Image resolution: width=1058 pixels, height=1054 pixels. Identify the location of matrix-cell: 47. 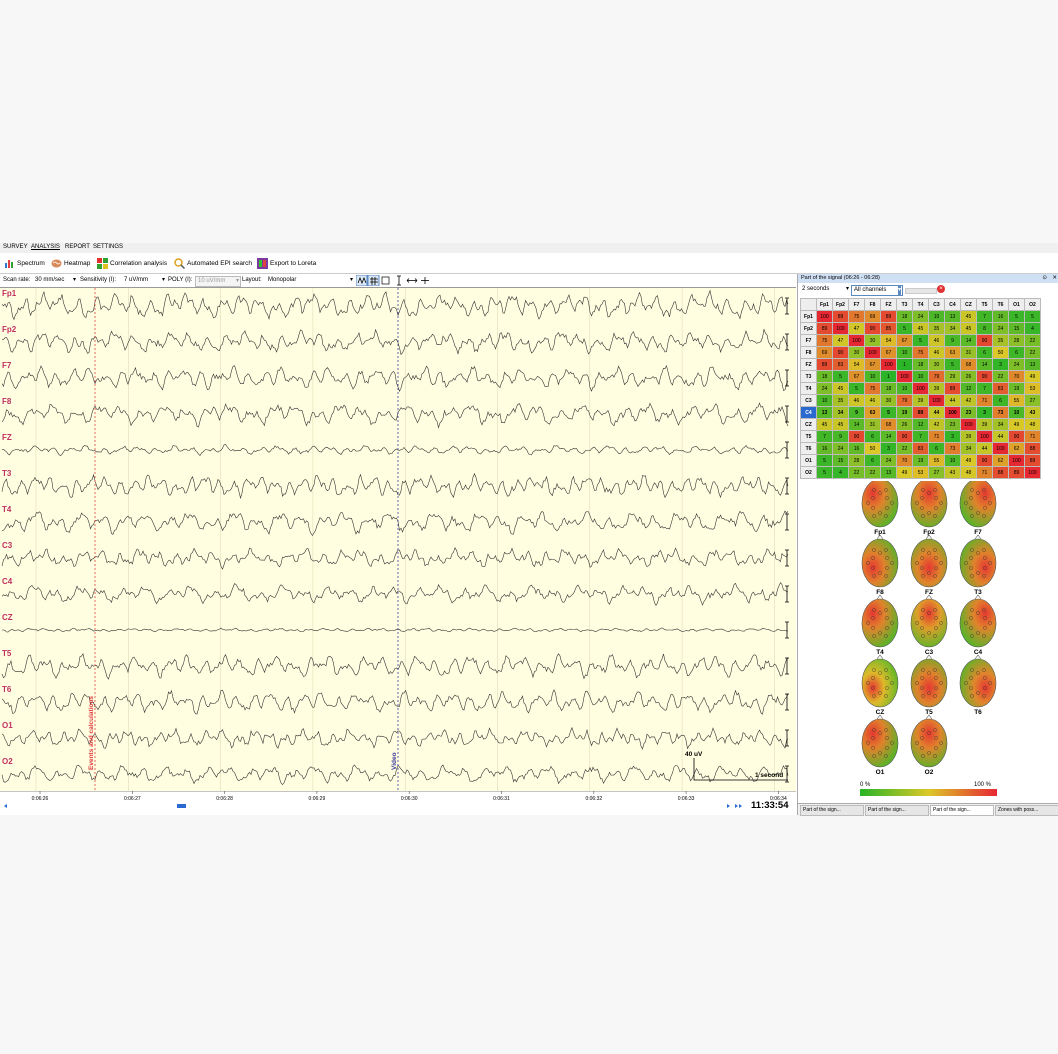
(840, 340).